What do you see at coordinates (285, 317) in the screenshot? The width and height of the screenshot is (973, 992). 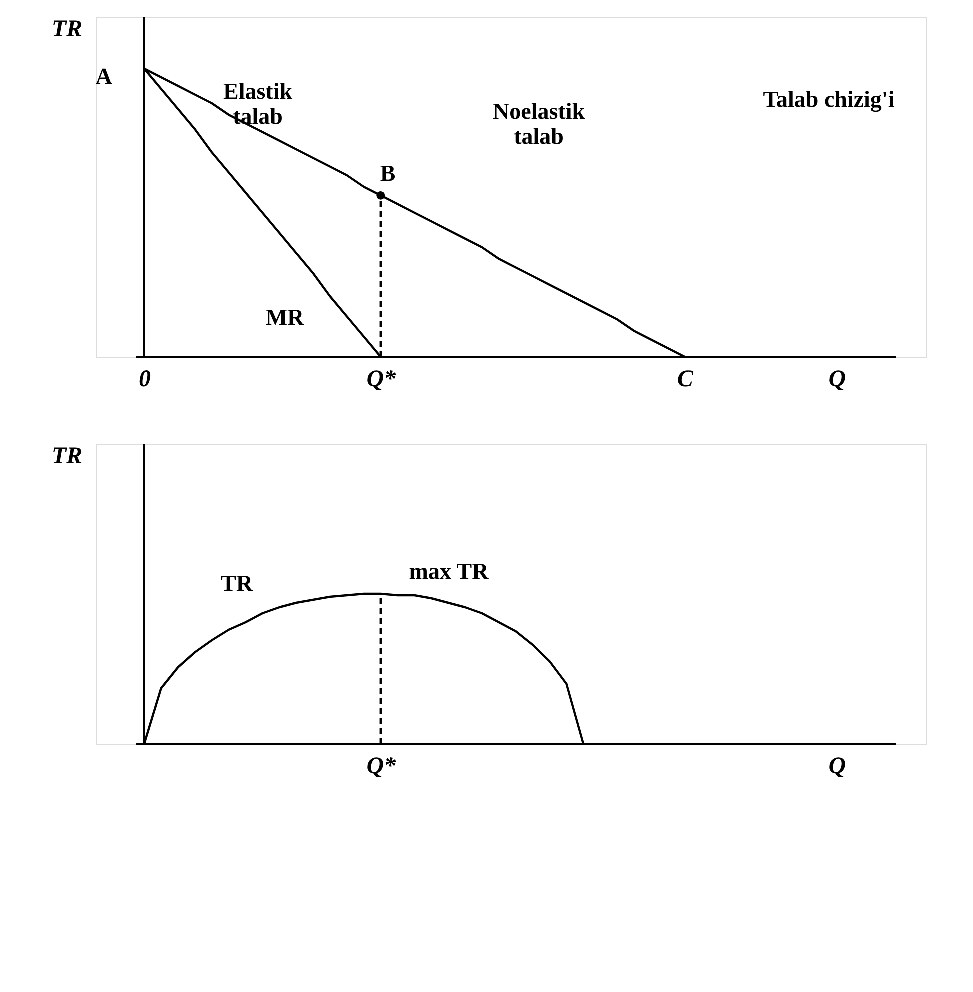 I see `annotation: MR` at bounding box center [285, 317].